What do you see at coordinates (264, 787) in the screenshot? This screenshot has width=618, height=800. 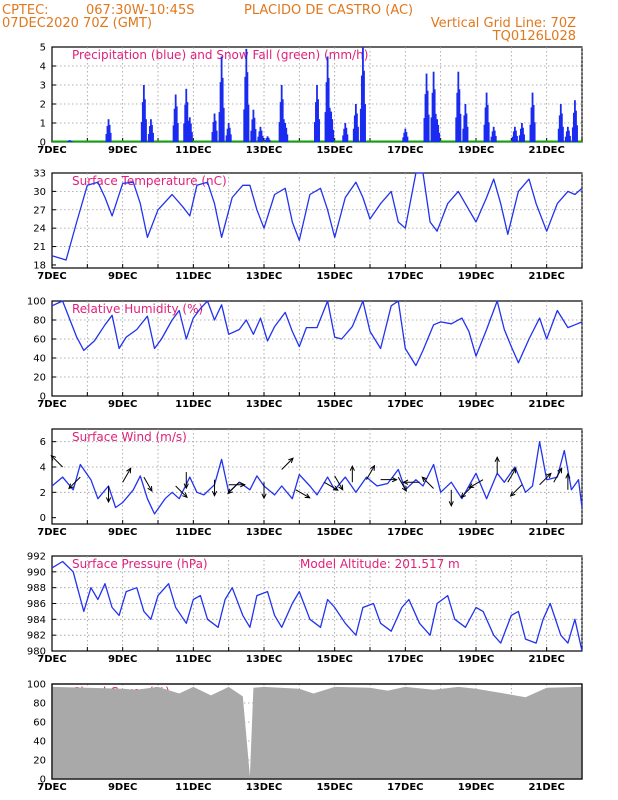 I see `cloud-xtick-label: 13DEC` at bounding box center [264, 787].